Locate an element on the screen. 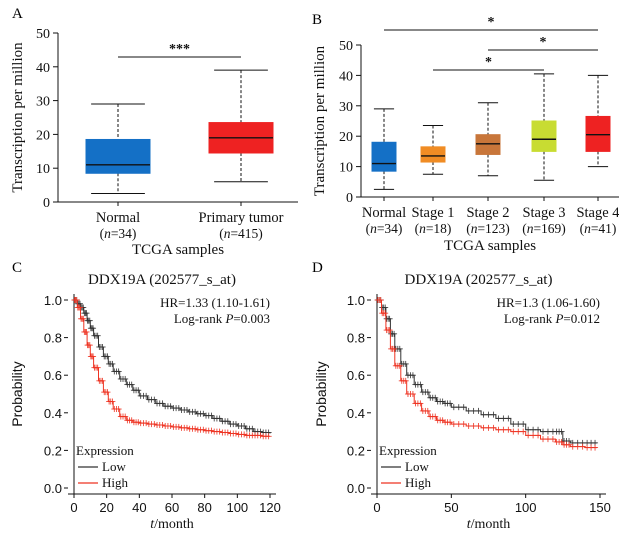 The width and height of the screenshot is (619, 538). hazard-ratio-text: HR=1.33 (1.10-1.61) is located at coordinates (215, 302).